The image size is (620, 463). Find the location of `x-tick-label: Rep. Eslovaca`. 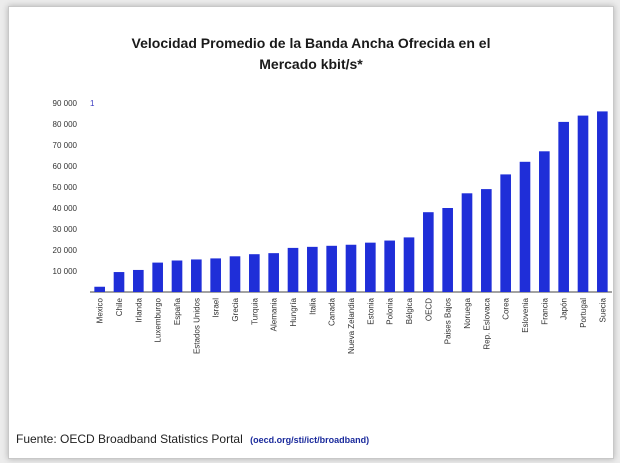

x-tick-label: Rep. Eslovaca is located at coordinates (486, 323).